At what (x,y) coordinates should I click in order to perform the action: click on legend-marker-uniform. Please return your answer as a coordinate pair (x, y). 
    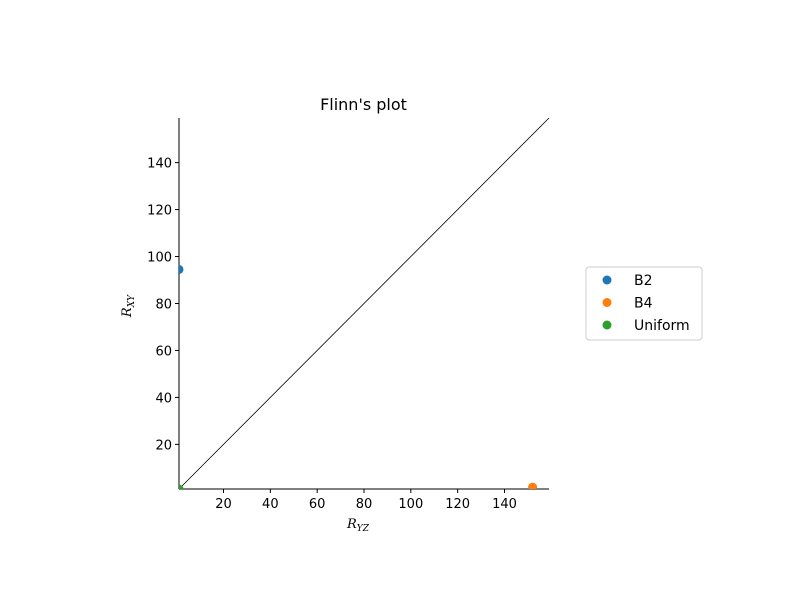
    Looking at the image, I should click on (607, 325).